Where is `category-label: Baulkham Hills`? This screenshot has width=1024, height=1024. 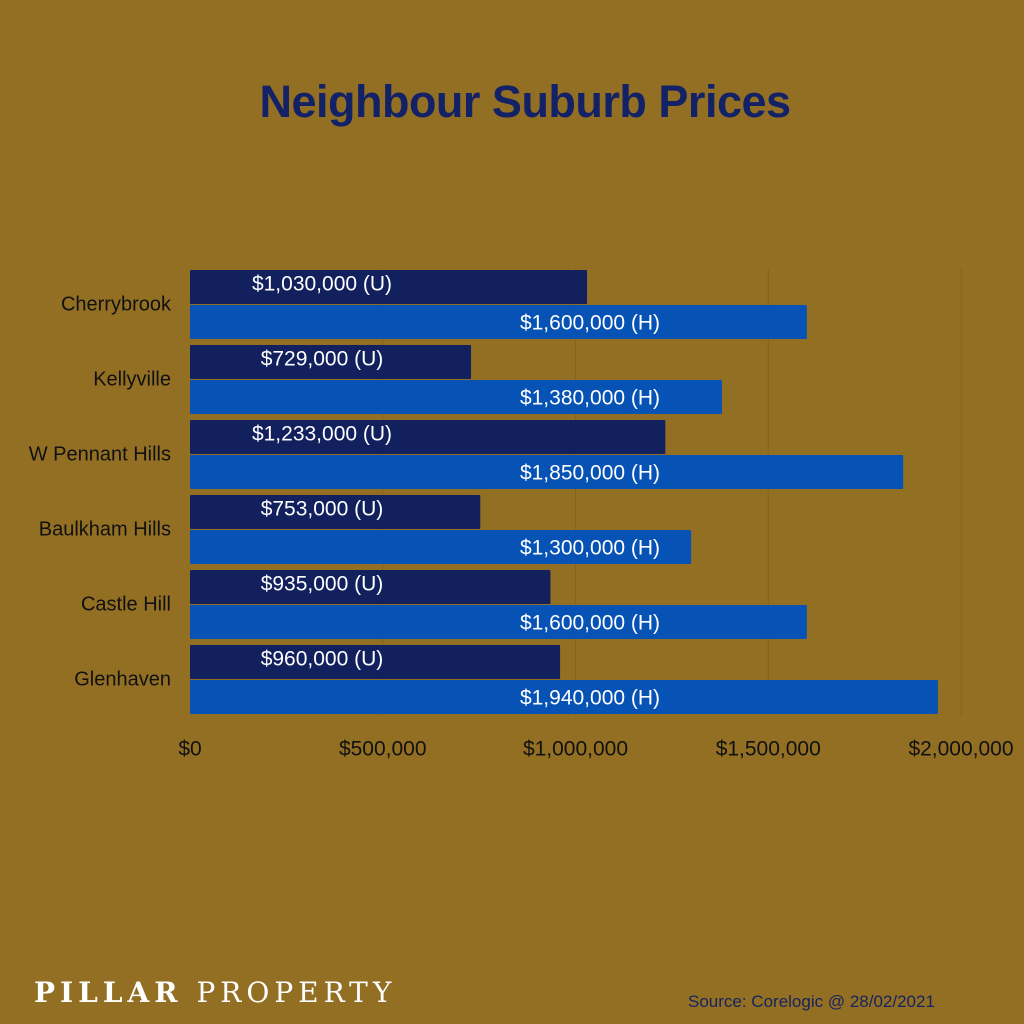 category-label: Baulkham Hills is located at coordinates (105, 529).